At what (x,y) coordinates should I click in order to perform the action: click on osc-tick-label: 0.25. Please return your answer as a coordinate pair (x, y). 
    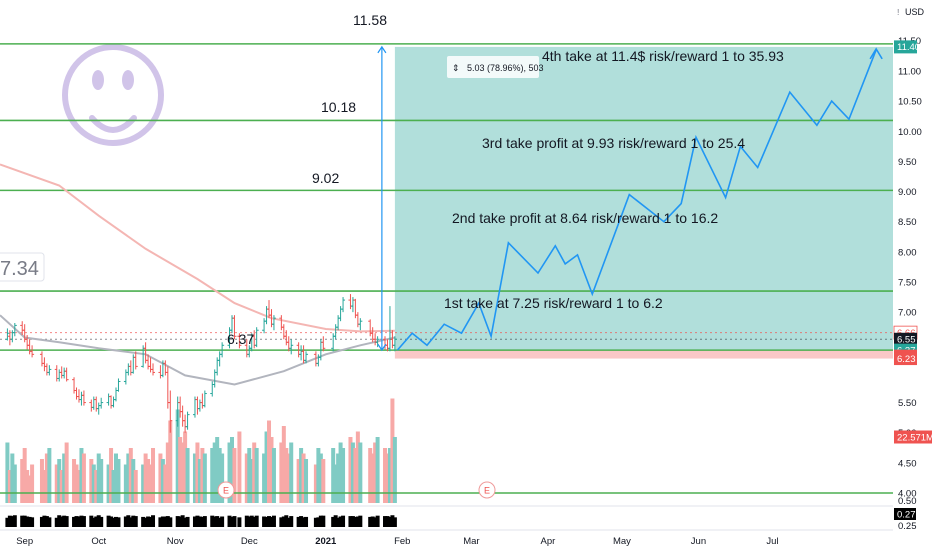
    Looking at the image, I should click on (907, 526).